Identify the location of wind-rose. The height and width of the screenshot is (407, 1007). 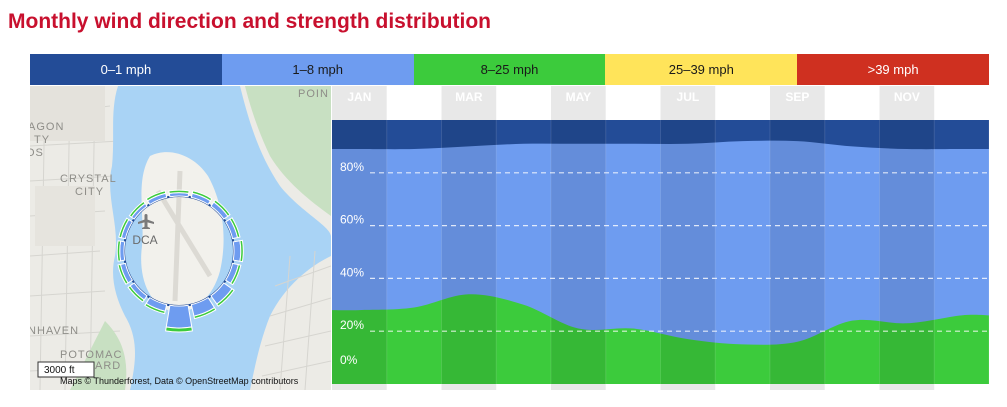
(180, 261).